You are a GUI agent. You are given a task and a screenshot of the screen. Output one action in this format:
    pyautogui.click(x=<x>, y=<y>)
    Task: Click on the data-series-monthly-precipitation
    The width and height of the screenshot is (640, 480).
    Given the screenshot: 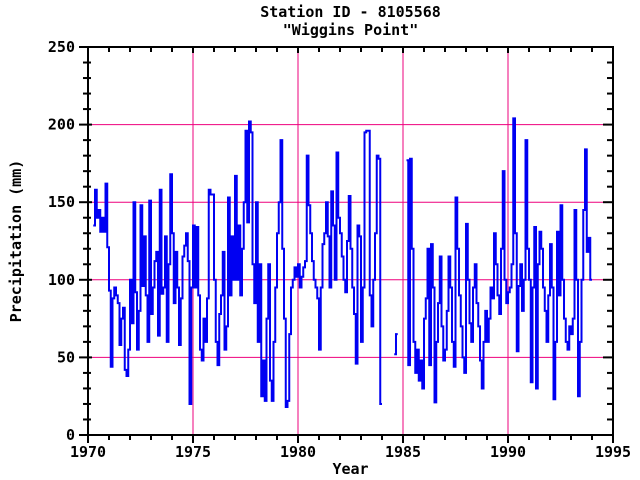 What is the action you would take?
    pyautogui.click(x=396, y=344)
    